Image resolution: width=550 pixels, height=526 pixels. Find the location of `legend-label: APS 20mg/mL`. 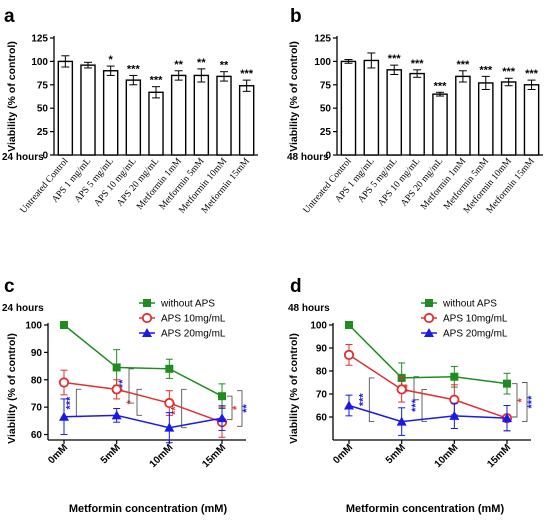

legend-label: APS 20mg/mL is located at coordinates (475, 334).